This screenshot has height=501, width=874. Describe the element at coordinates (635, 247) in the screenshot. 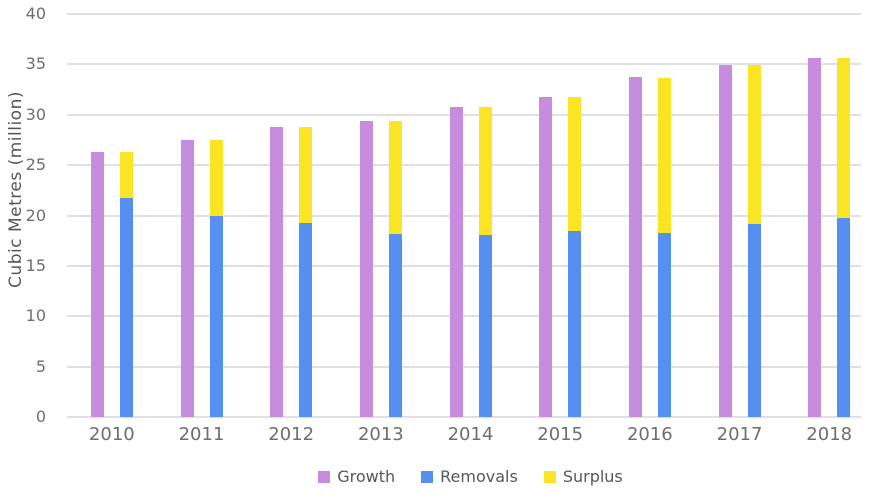

I see `bar-growth-2016` at that location.